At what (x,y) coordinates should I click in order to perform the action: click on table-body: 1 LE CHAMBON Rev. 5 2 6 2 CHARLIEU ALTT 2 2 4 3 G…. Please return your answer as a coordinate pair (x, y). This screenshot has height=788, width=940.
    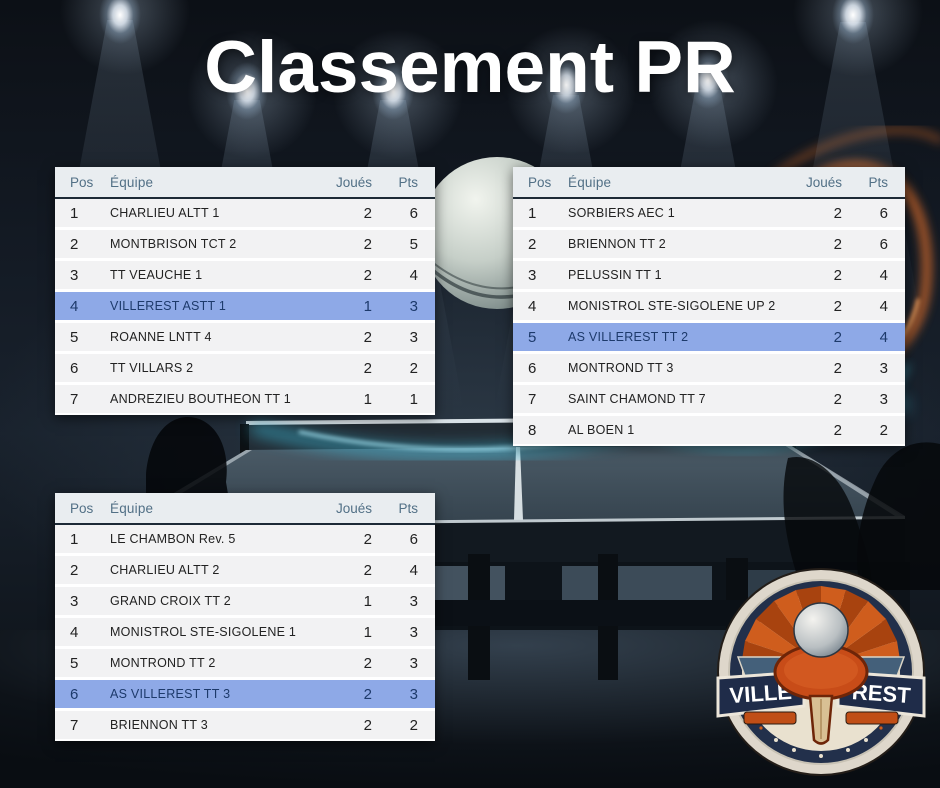
    Looking at the image, I should click on (245, 633).